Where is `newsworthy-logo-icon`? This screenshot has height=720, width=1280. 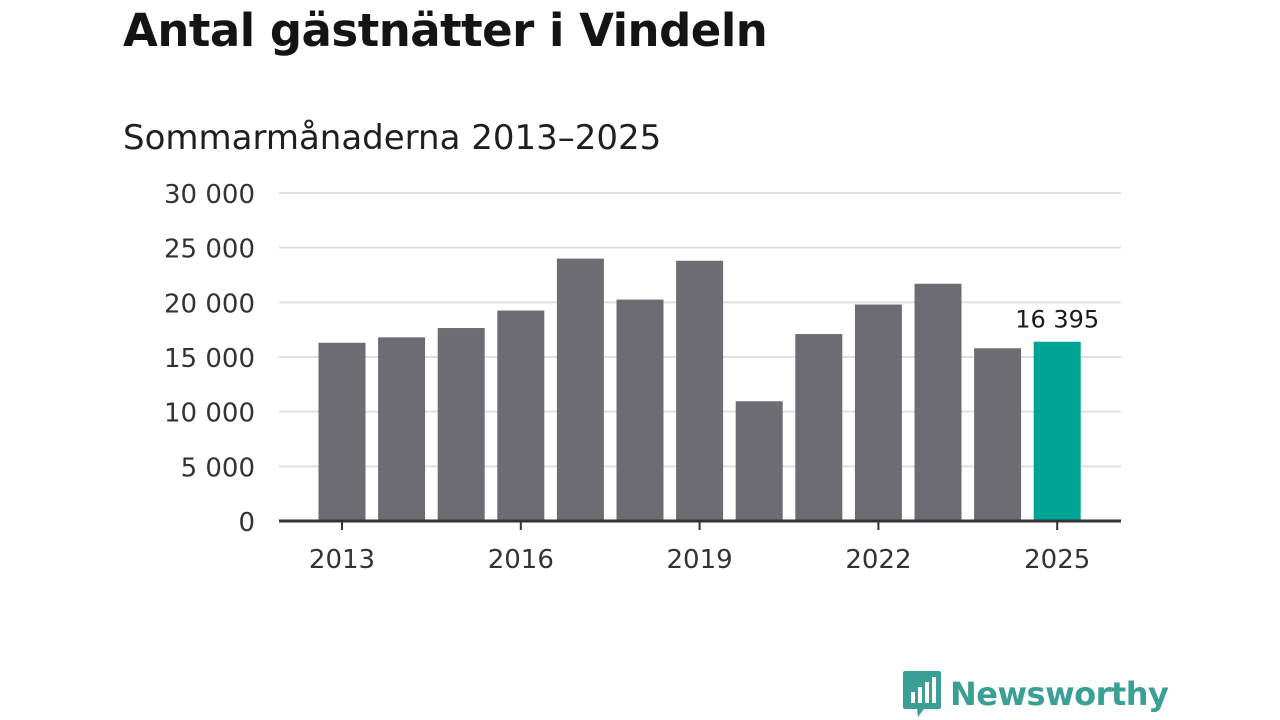
newsworthy-logo-icon is located at coordinates (922, 694).